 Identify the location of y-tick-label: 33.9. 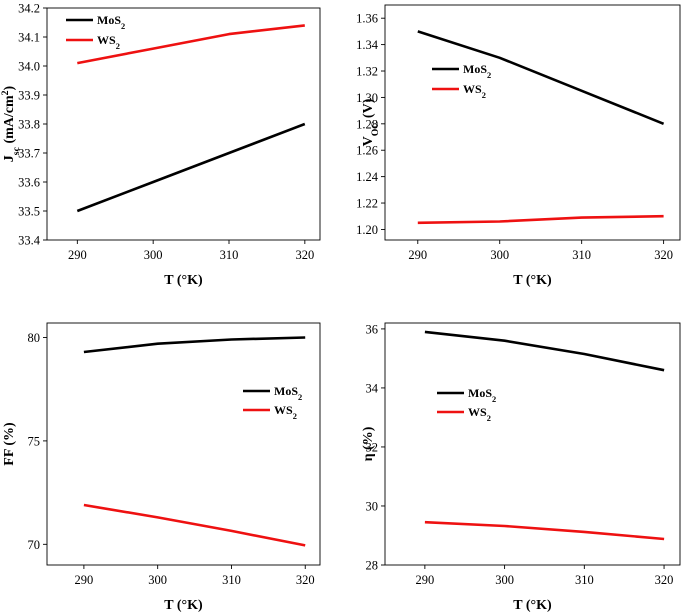
(29, 96).